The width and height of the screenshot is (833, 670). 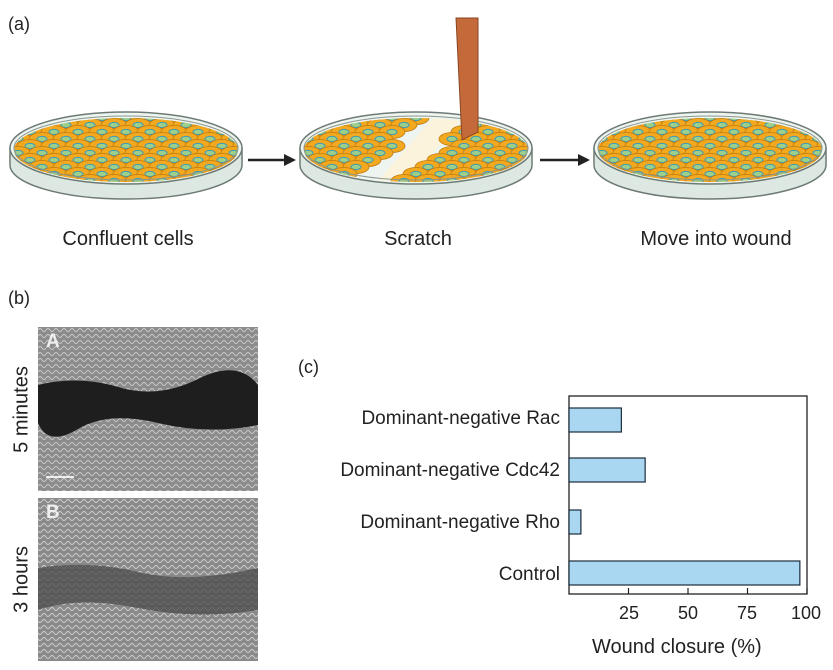 What do you see at coordinates (426, 155) in the screenshot?
I see `dish-scratch` at bounding box center [426, 155].